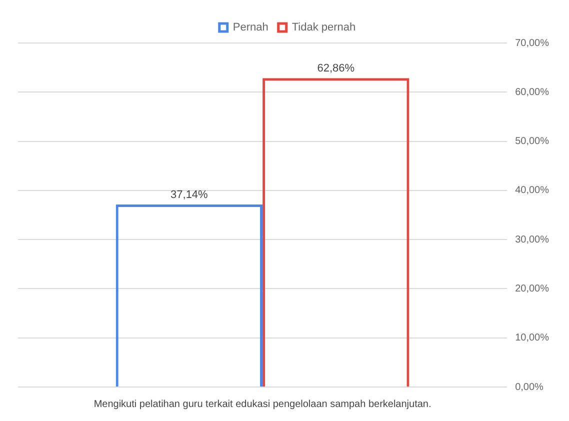 The height and width of the screenshot is (421, 569). Describe the element at coordinates (324, 28) in the screenshot. I see `legend-label: Tidak pernah` at that location.